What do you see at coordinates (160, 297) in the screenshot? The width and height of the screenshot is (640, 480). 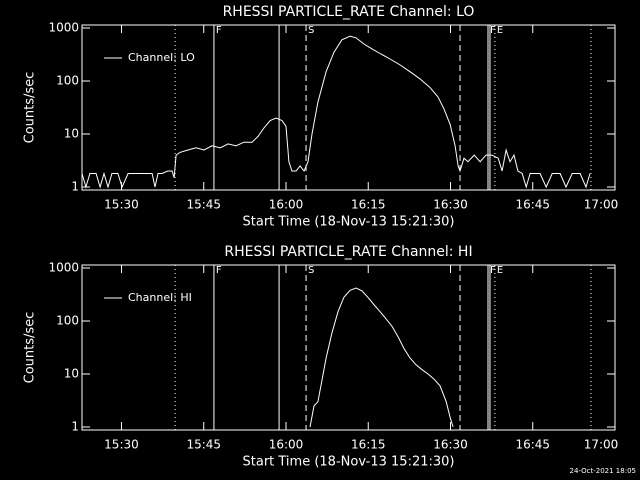 I see `legend-label: Channel: HI` at bounding box center [160, 297].